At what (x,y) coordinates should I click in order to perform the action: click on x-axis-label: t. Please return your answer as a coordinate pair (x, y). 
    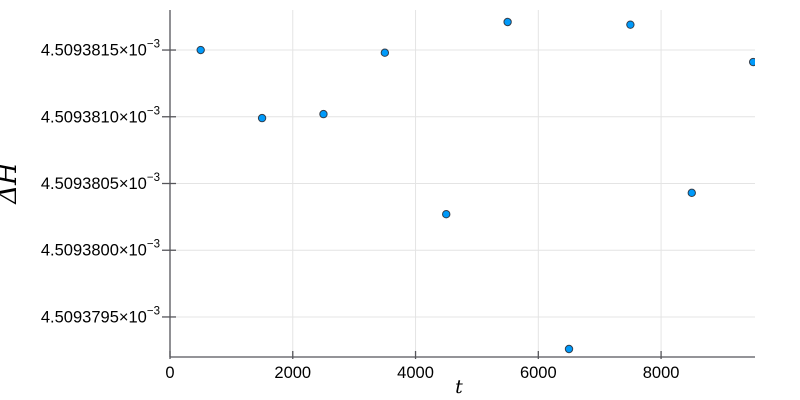
    Looking at the image, I should click on (459, 387).